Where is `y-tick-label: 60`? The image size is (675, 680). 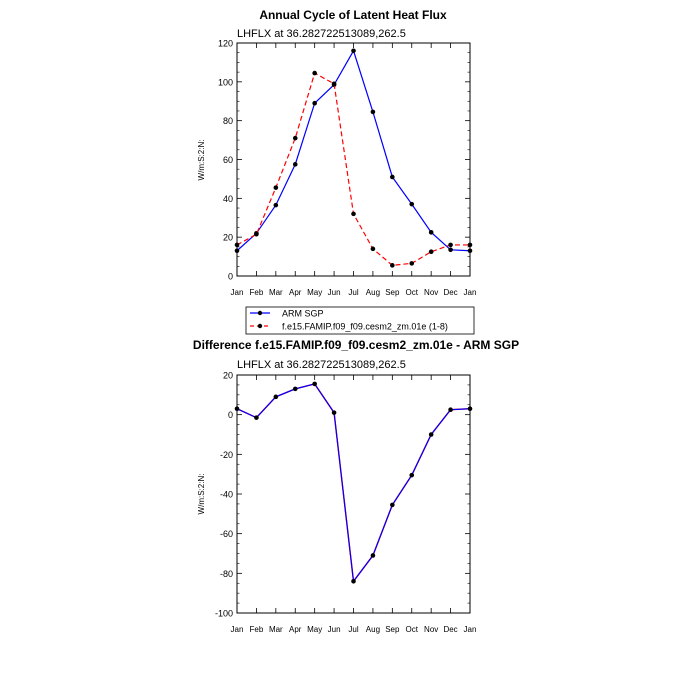 y-tick-label: 60 is located at coordinates (228, 160).